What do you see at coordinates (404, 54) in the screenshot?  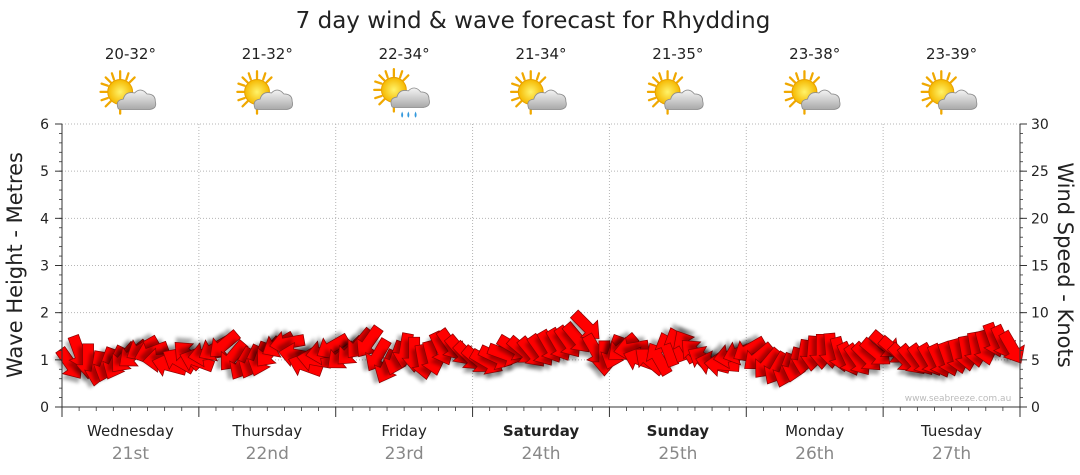 I see `temp-range-label: 22-34°` at bounding box center [404, 54].